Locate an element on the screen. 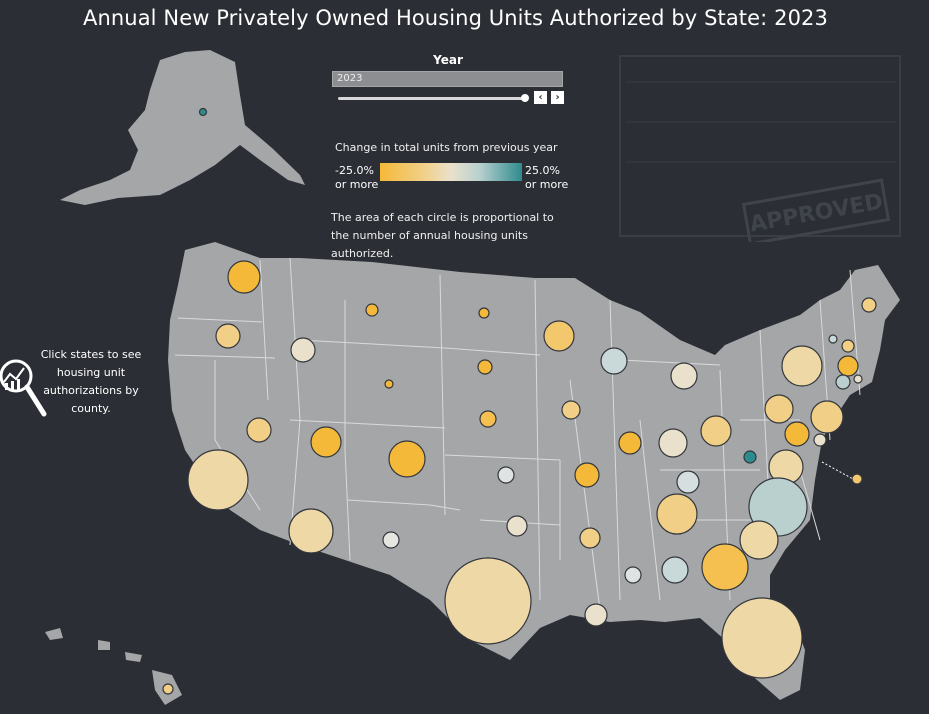  bubble-wisconsin is located at coordinates (614, 361).